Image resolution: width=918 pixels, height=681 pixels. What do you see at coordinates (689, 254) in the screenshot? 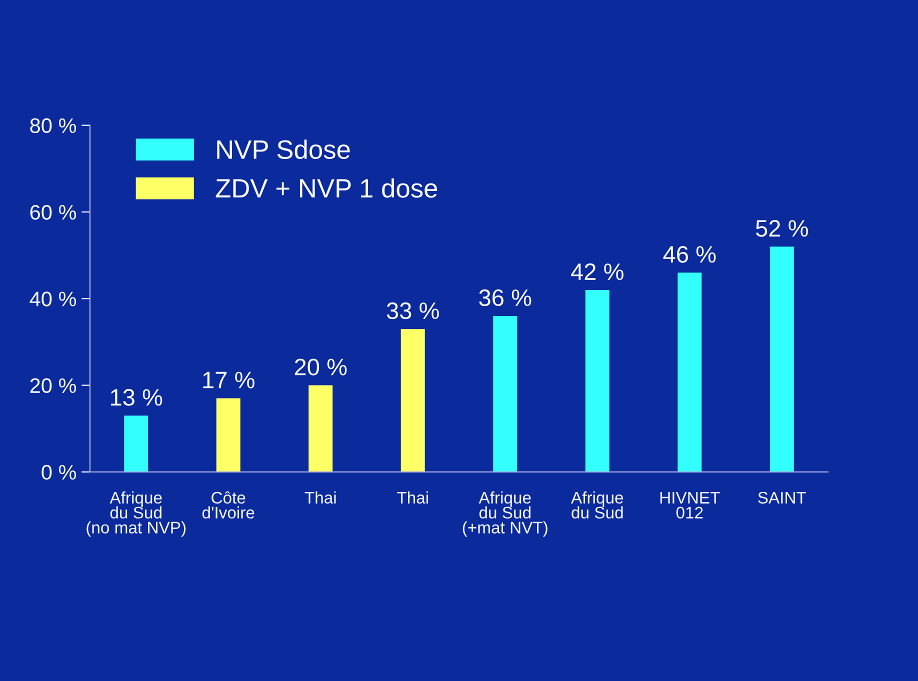
I see `text: 46 %` at bounding box center [689, 254].